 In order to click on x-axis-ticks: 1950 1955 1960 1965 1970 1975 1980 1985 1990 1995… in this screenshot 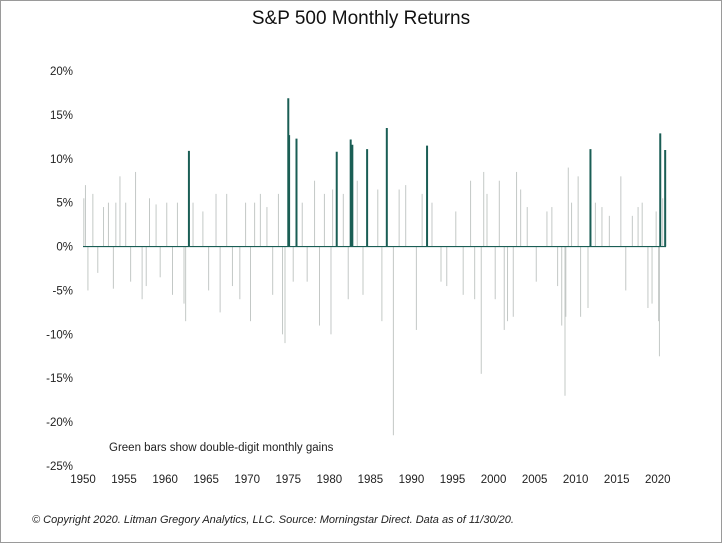, I will do `click(370, 480)`.